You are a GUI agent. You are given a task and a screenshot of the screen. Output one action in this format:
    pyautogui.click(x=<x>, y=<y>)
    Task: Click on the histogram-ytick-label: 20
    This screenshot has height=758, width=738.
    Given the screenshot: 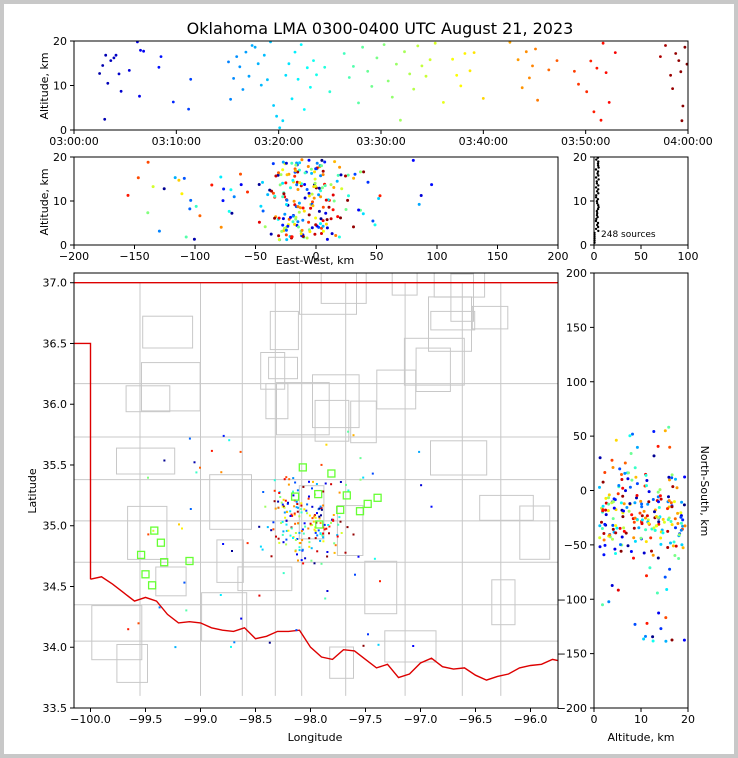 What is the action you would take?
    pyautogui.click(x=580, y=157)
    